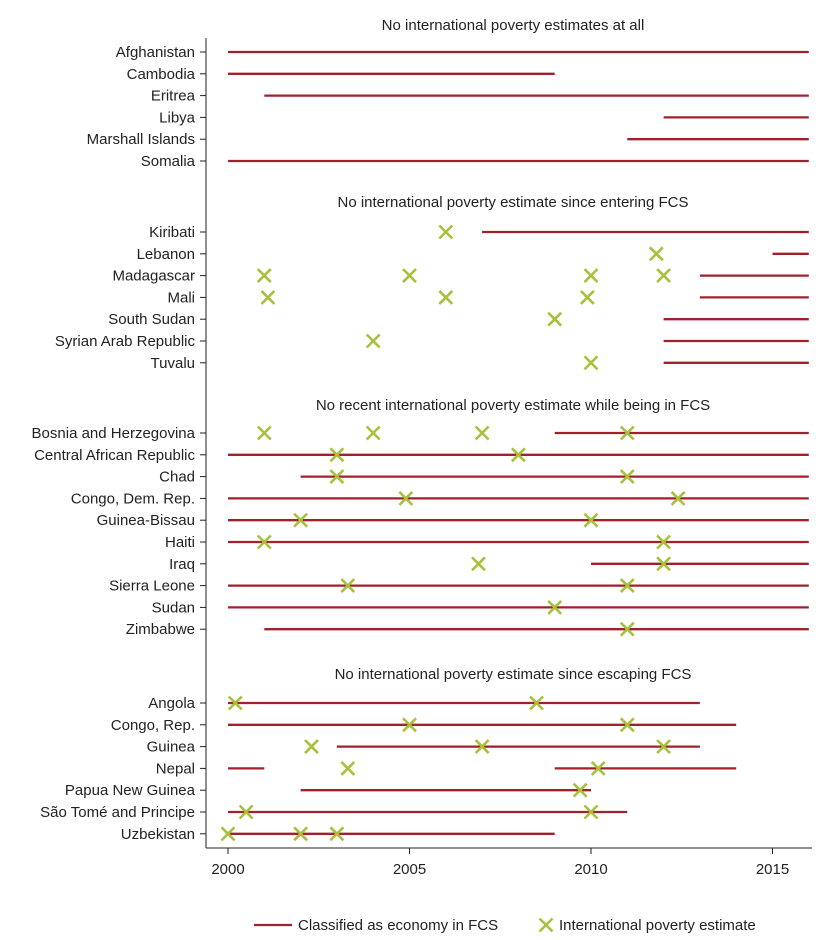  Describe the element at coordinates (155, 52) in the screenshot. I see `country-label: Afghanistan` at that location.